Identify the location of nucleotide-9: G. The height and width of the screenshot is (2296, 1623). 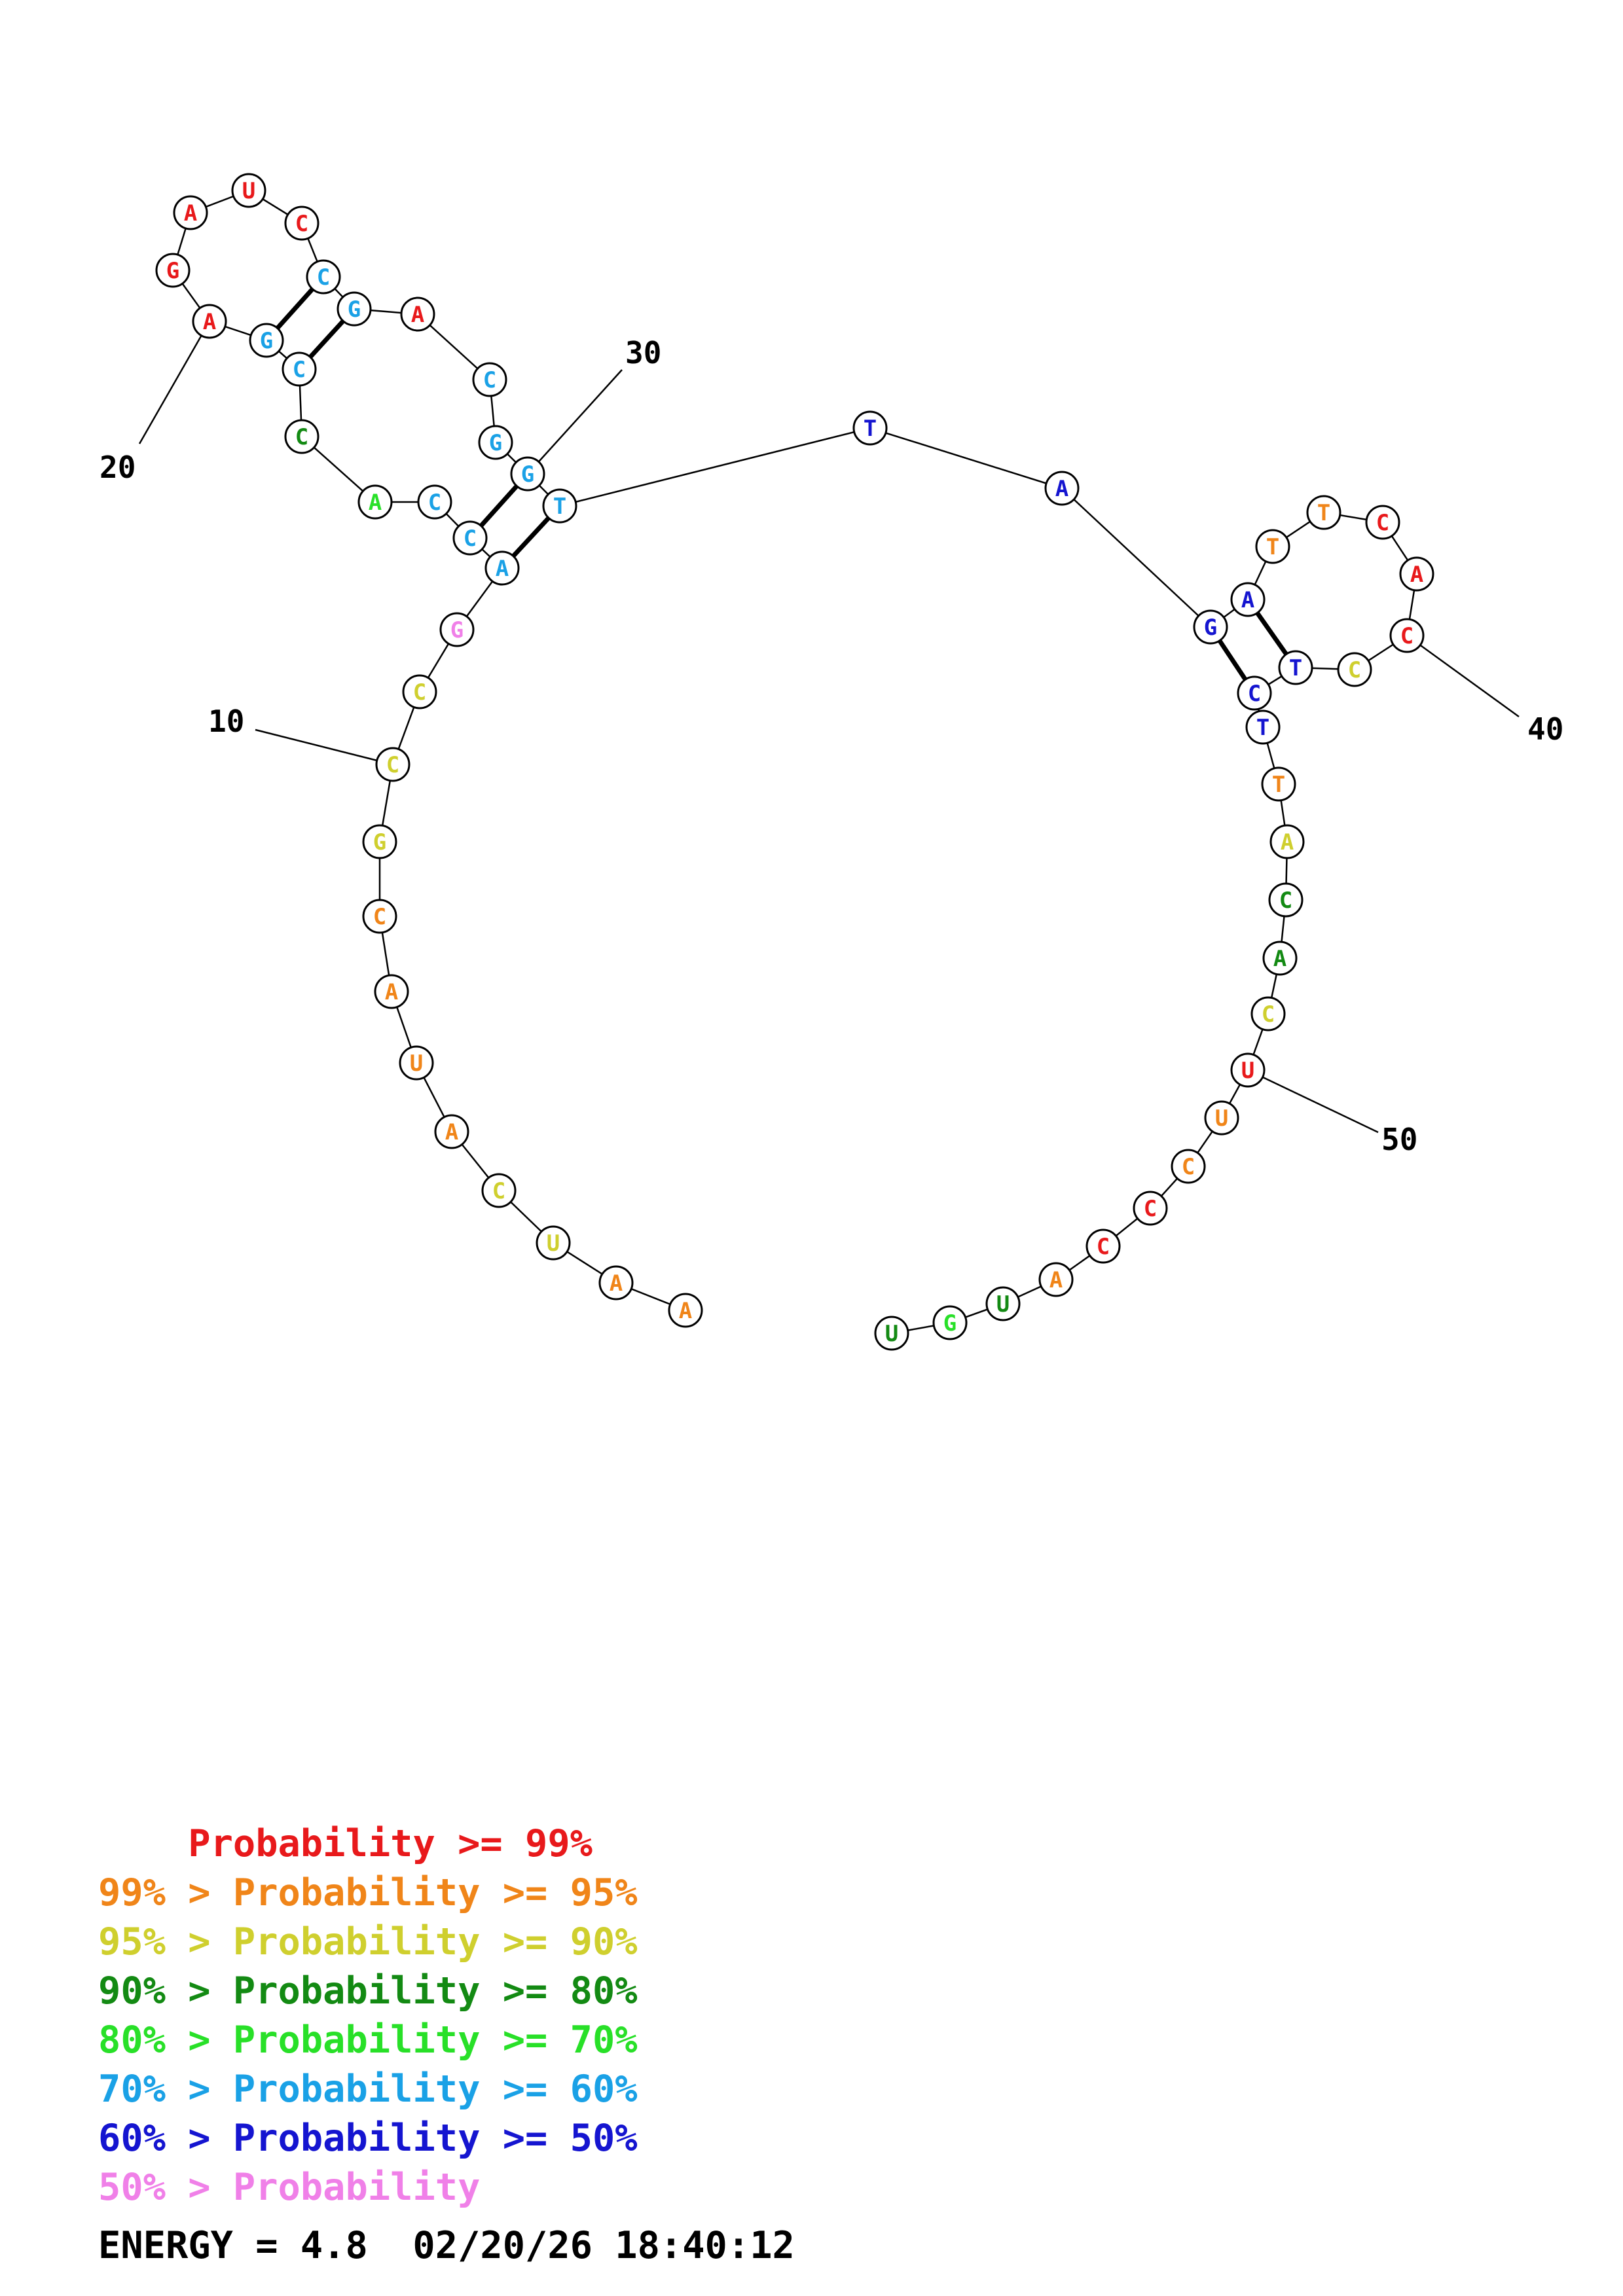
(379, 841).